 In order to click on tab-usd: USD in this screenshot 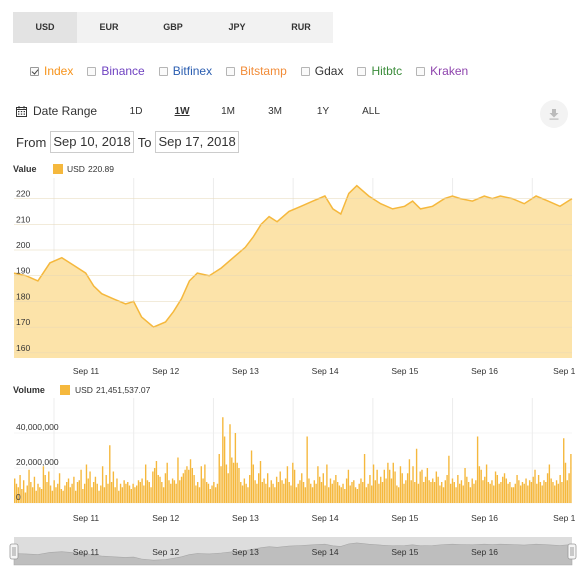, I will do `click(45, 27)`.